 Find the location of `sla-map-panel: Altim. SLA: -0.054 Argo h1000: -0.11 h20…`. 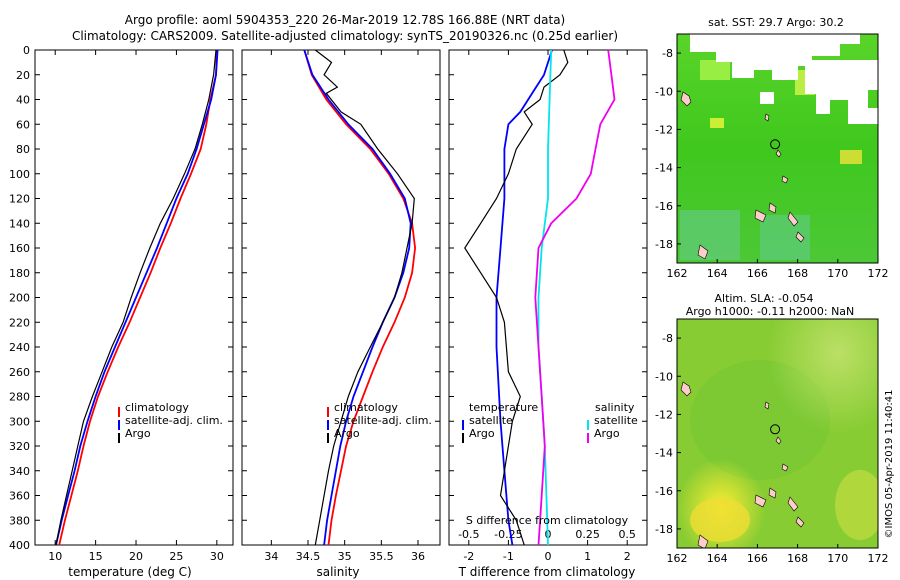

sla-map-panel: Altim. SLA: -0.054 Argo h1000: -0.11 h20… is located at coordinates (771, 428).